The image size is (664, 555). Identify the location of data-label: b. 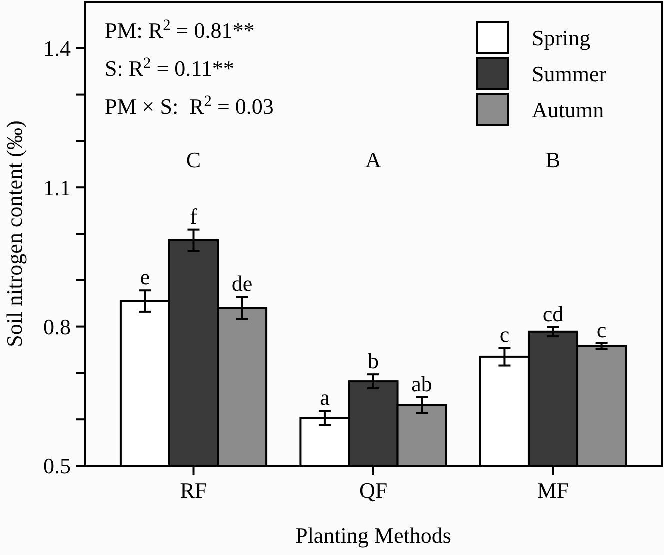
(373, 361).